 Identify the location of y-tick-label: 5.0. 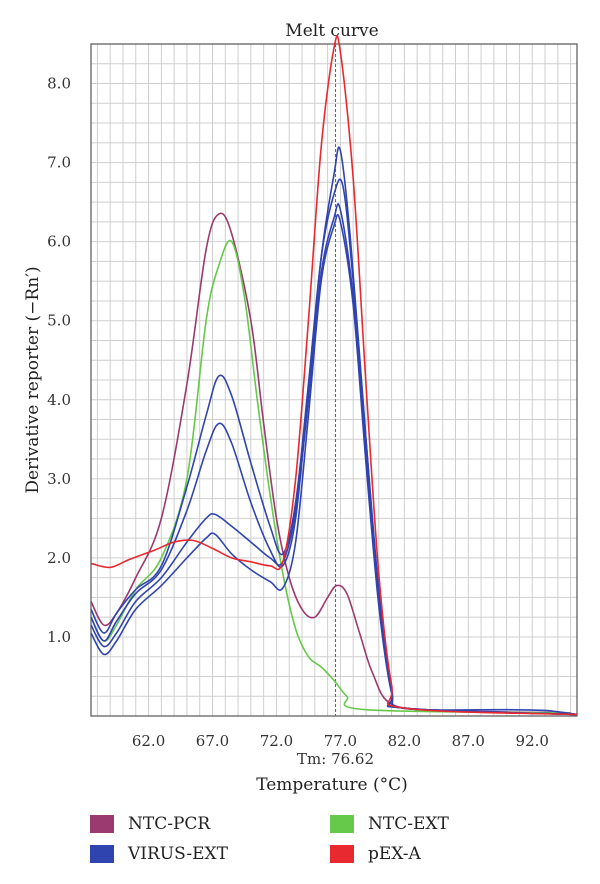
(59, 321).